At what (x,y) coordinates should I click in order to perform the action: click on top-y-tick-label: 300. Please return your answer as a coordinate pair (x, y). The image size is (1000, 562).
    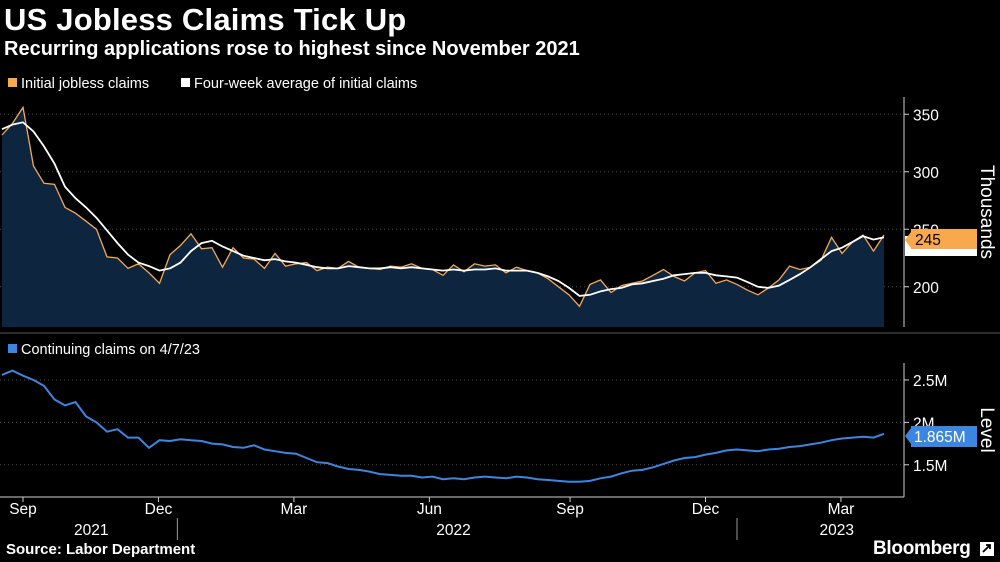
    Looking at the image, I should click on (926, 173).